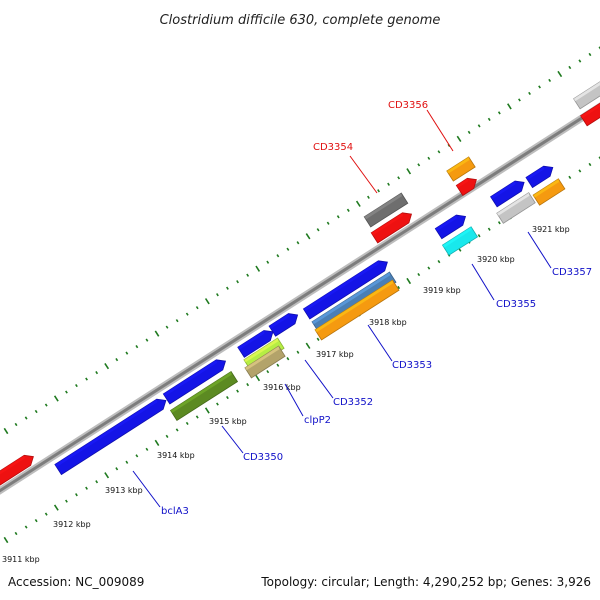 Image resolution: width=600 pixels, height=600 pixels. Describe the element at coordinates (251, 340) in the screenshot. I see `feature-blue-highlight` at that location.